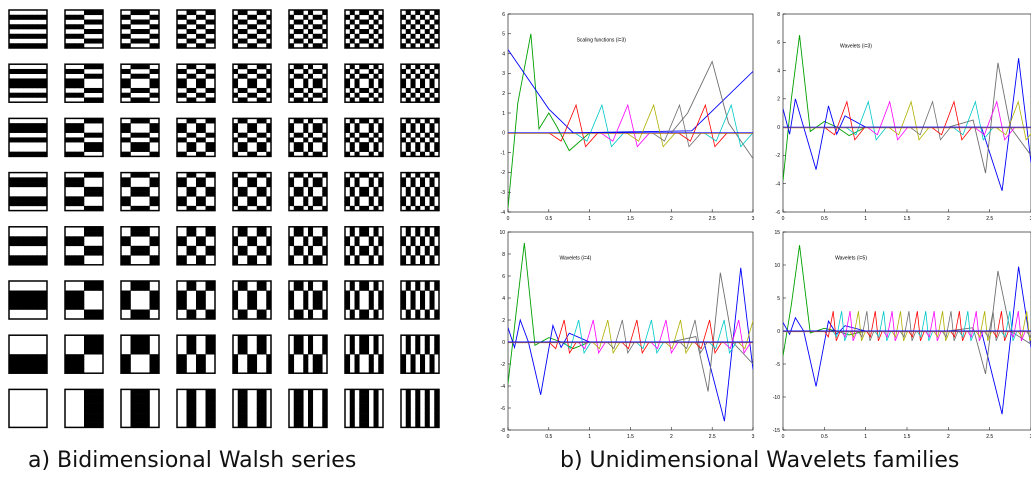 The width and height of the screenshot is (1031, 486). What do you see at coordinates (503, 173) in the screenshot?
I see `y-tick-label: -2` at bounding box center [503, 173].